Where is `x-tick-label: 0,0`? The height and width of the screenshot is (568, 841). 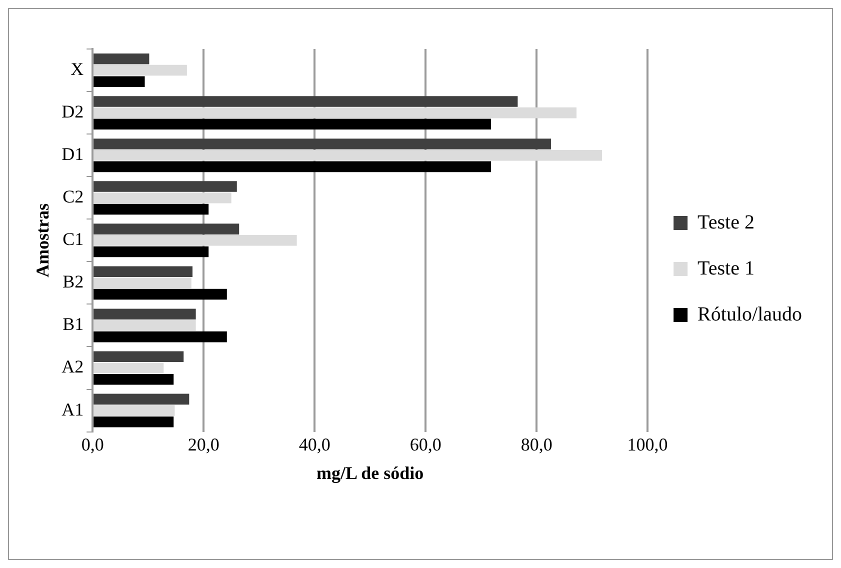 x-tick-label: 0,0 is located at coordinates (92, 444).